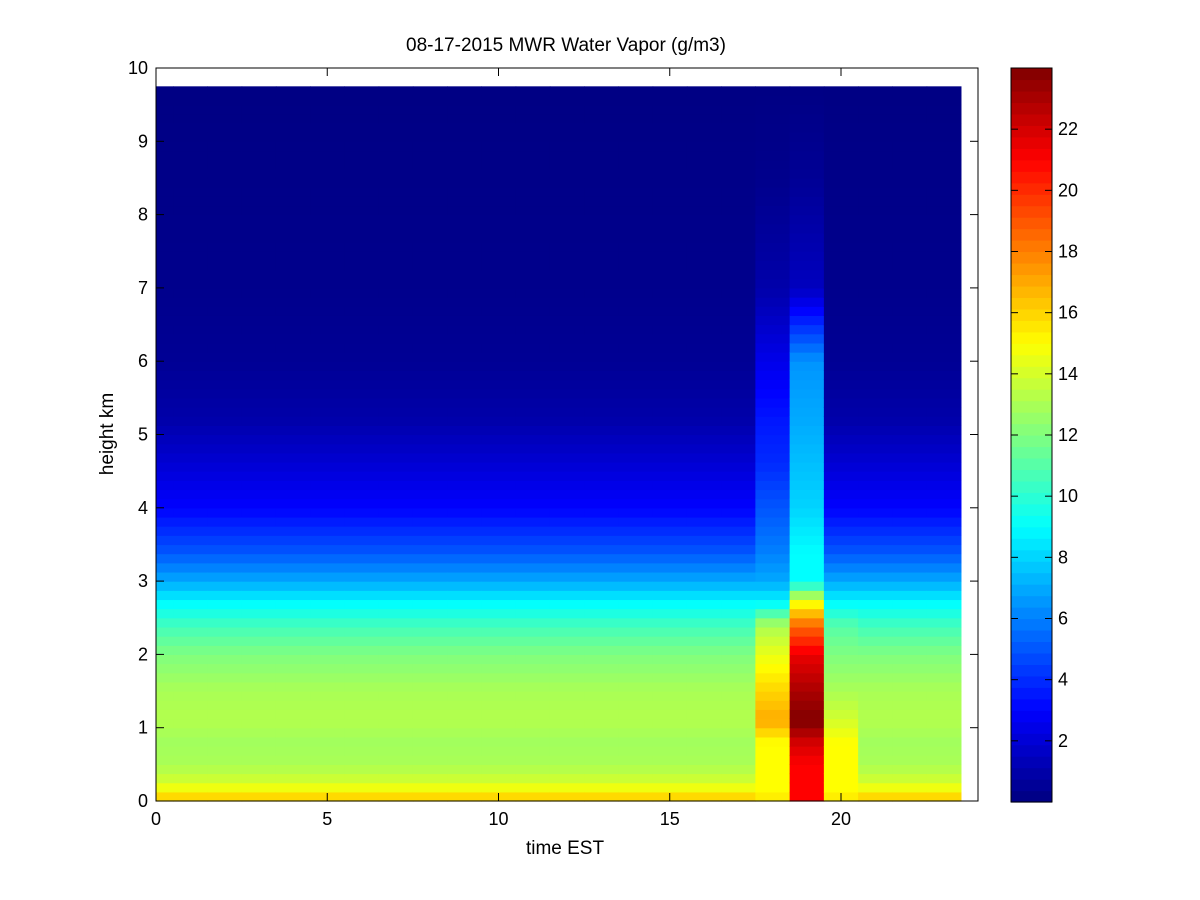  Describe the element at coordinates (1068, 252) in the screenshot. I see `colorbar-tick-label: 18` at that location.